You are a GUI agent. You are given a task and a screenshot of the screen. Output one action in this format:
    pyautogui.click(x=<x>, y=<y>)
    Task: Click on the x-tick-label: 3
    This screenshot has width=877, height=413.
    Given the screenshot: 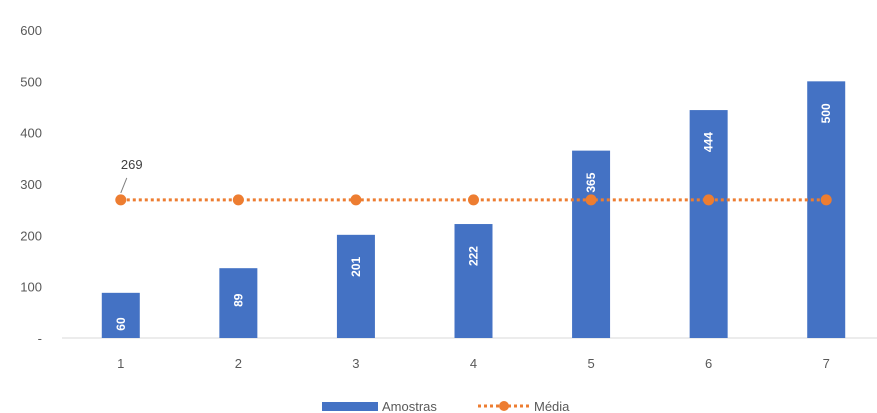 What is the action you would take?
    pyautogui.click(x=355, y=363)
    